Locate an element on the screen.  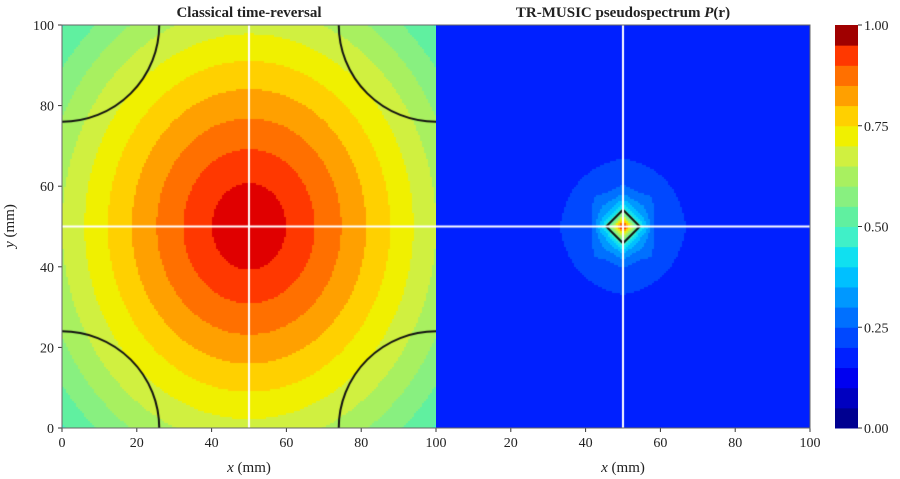
right-x-axis-label: x (mm) is located at coordinates (622, 468).